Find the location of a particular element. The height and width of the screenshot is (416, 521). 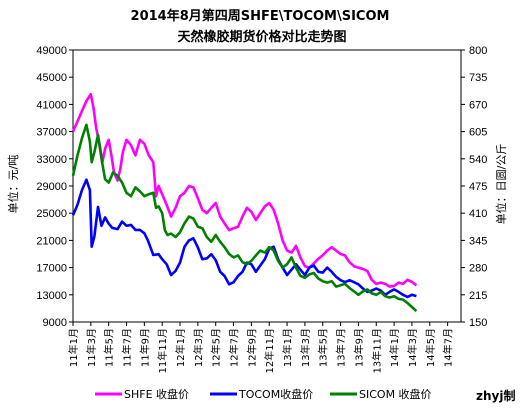

right-y-axis: 800 735 670 605 540 475 410 345 280 215 150 is located at coordinates (474, 187).